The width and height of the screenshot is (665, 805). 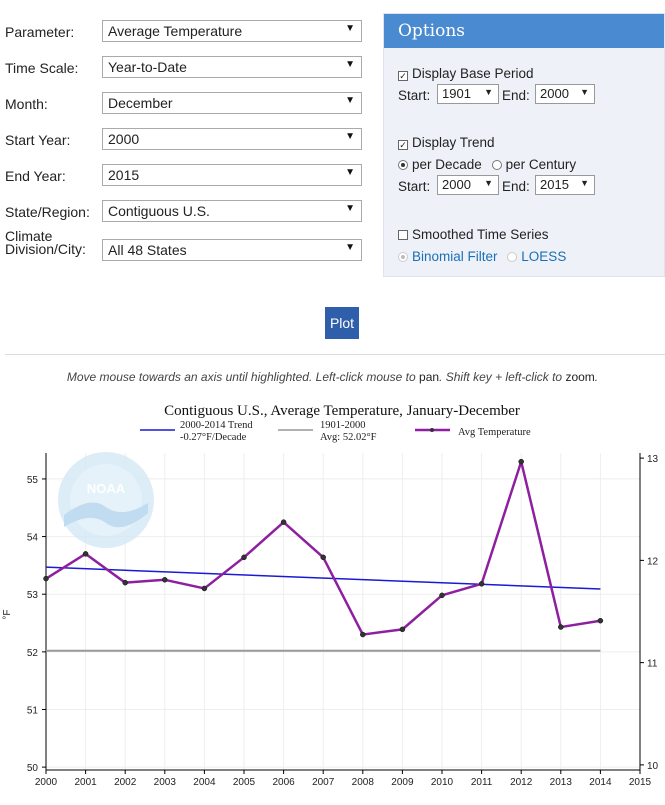 I want to click on per-decade-option: per Decade, so click(x=440, y=164).